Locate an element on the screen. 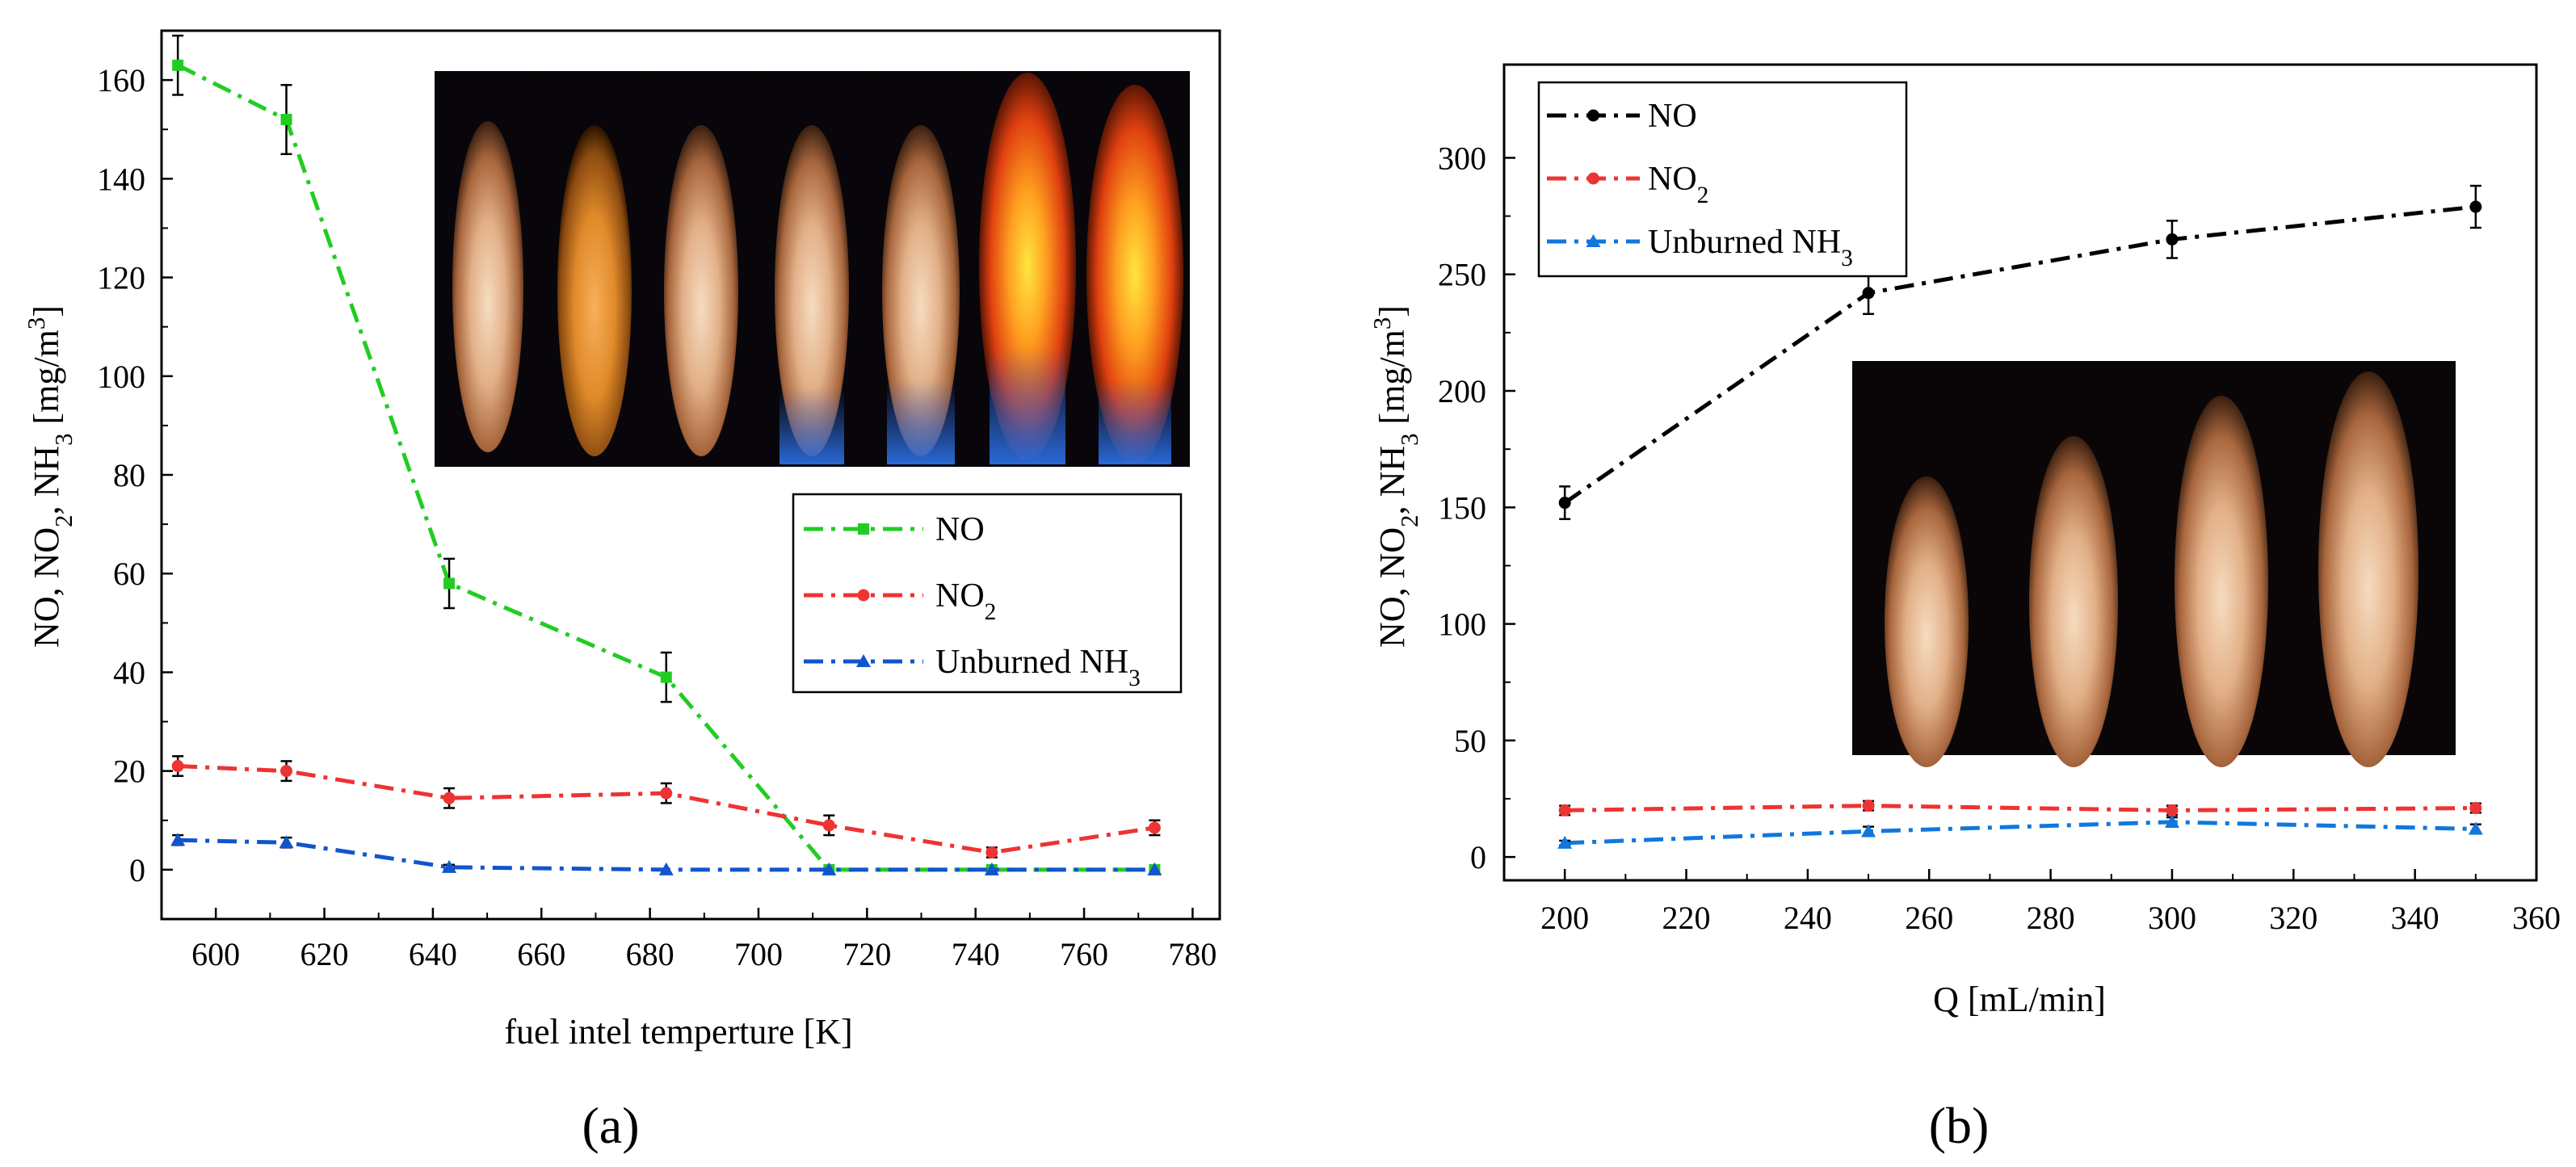  x-tick-label: 200 is located at coordinates (1564, 918).